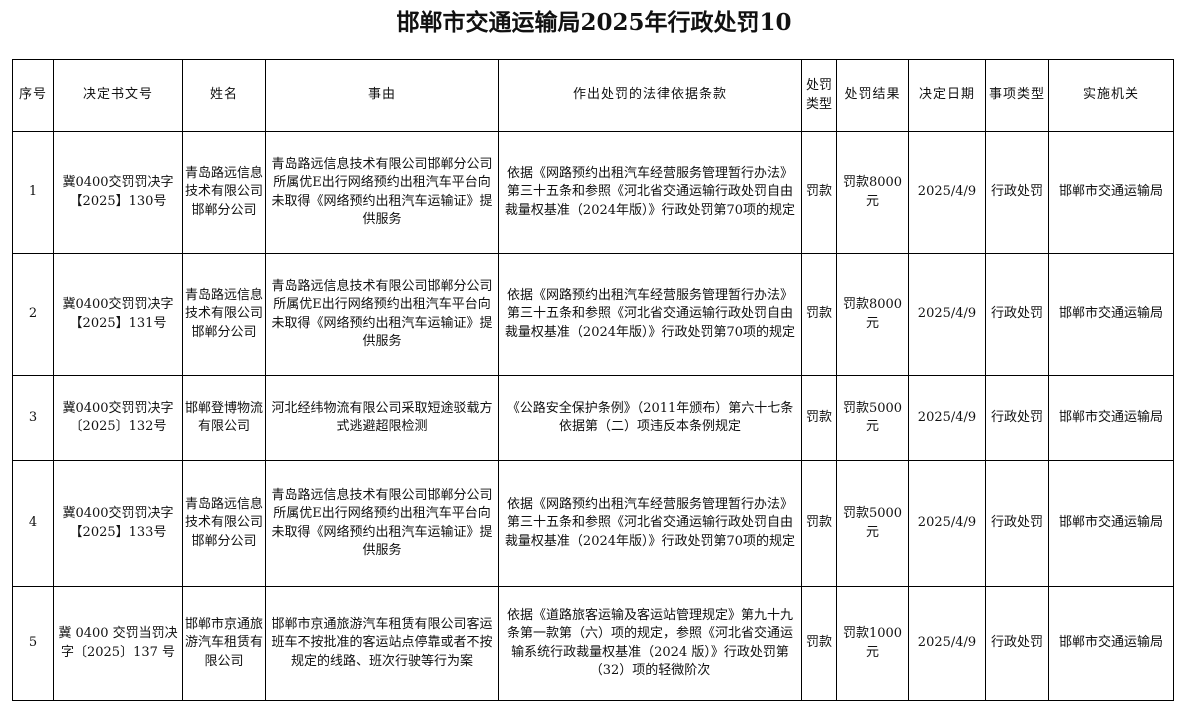 This screenshot has width=1188, height=709. I want to click on header-cell: 实施机关, so click(1111, 95).